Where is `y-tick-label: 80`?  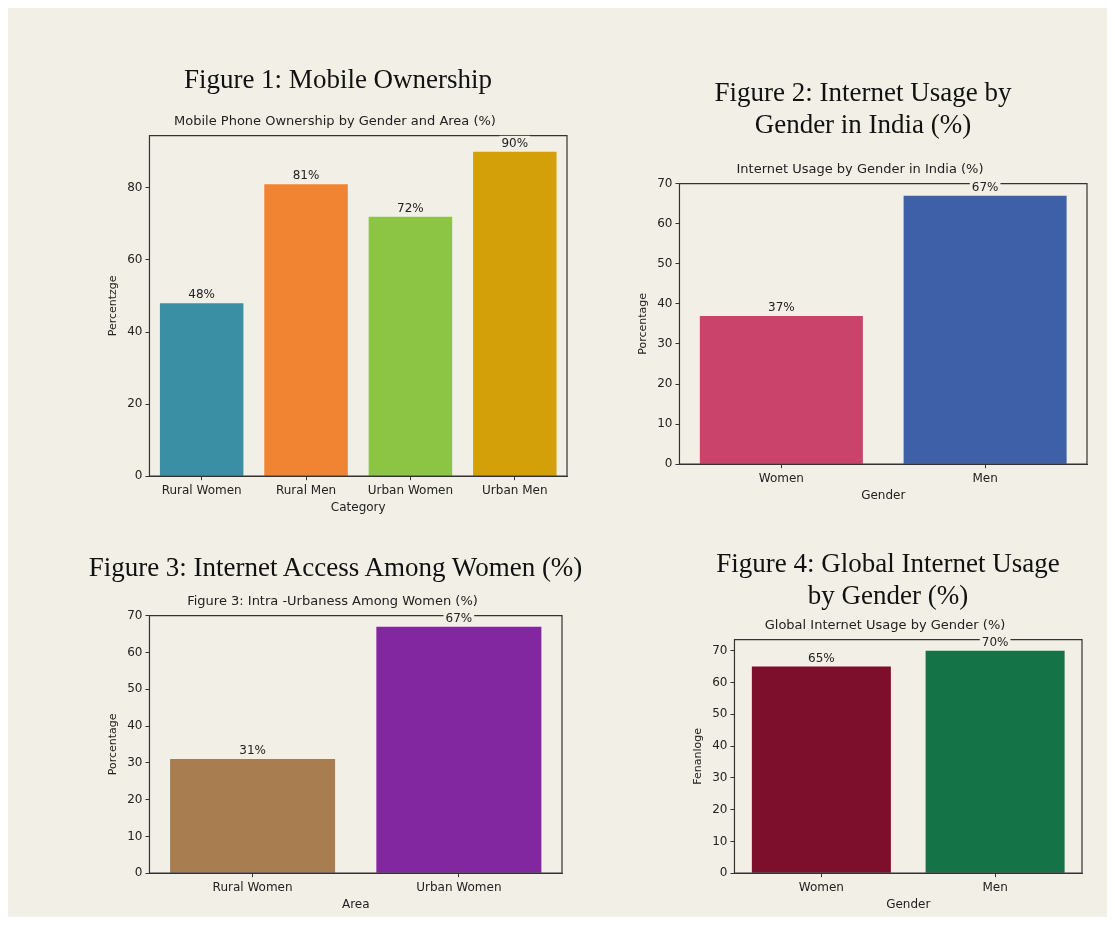 y-tick-label: 80 is located at coordinates (135, 186).